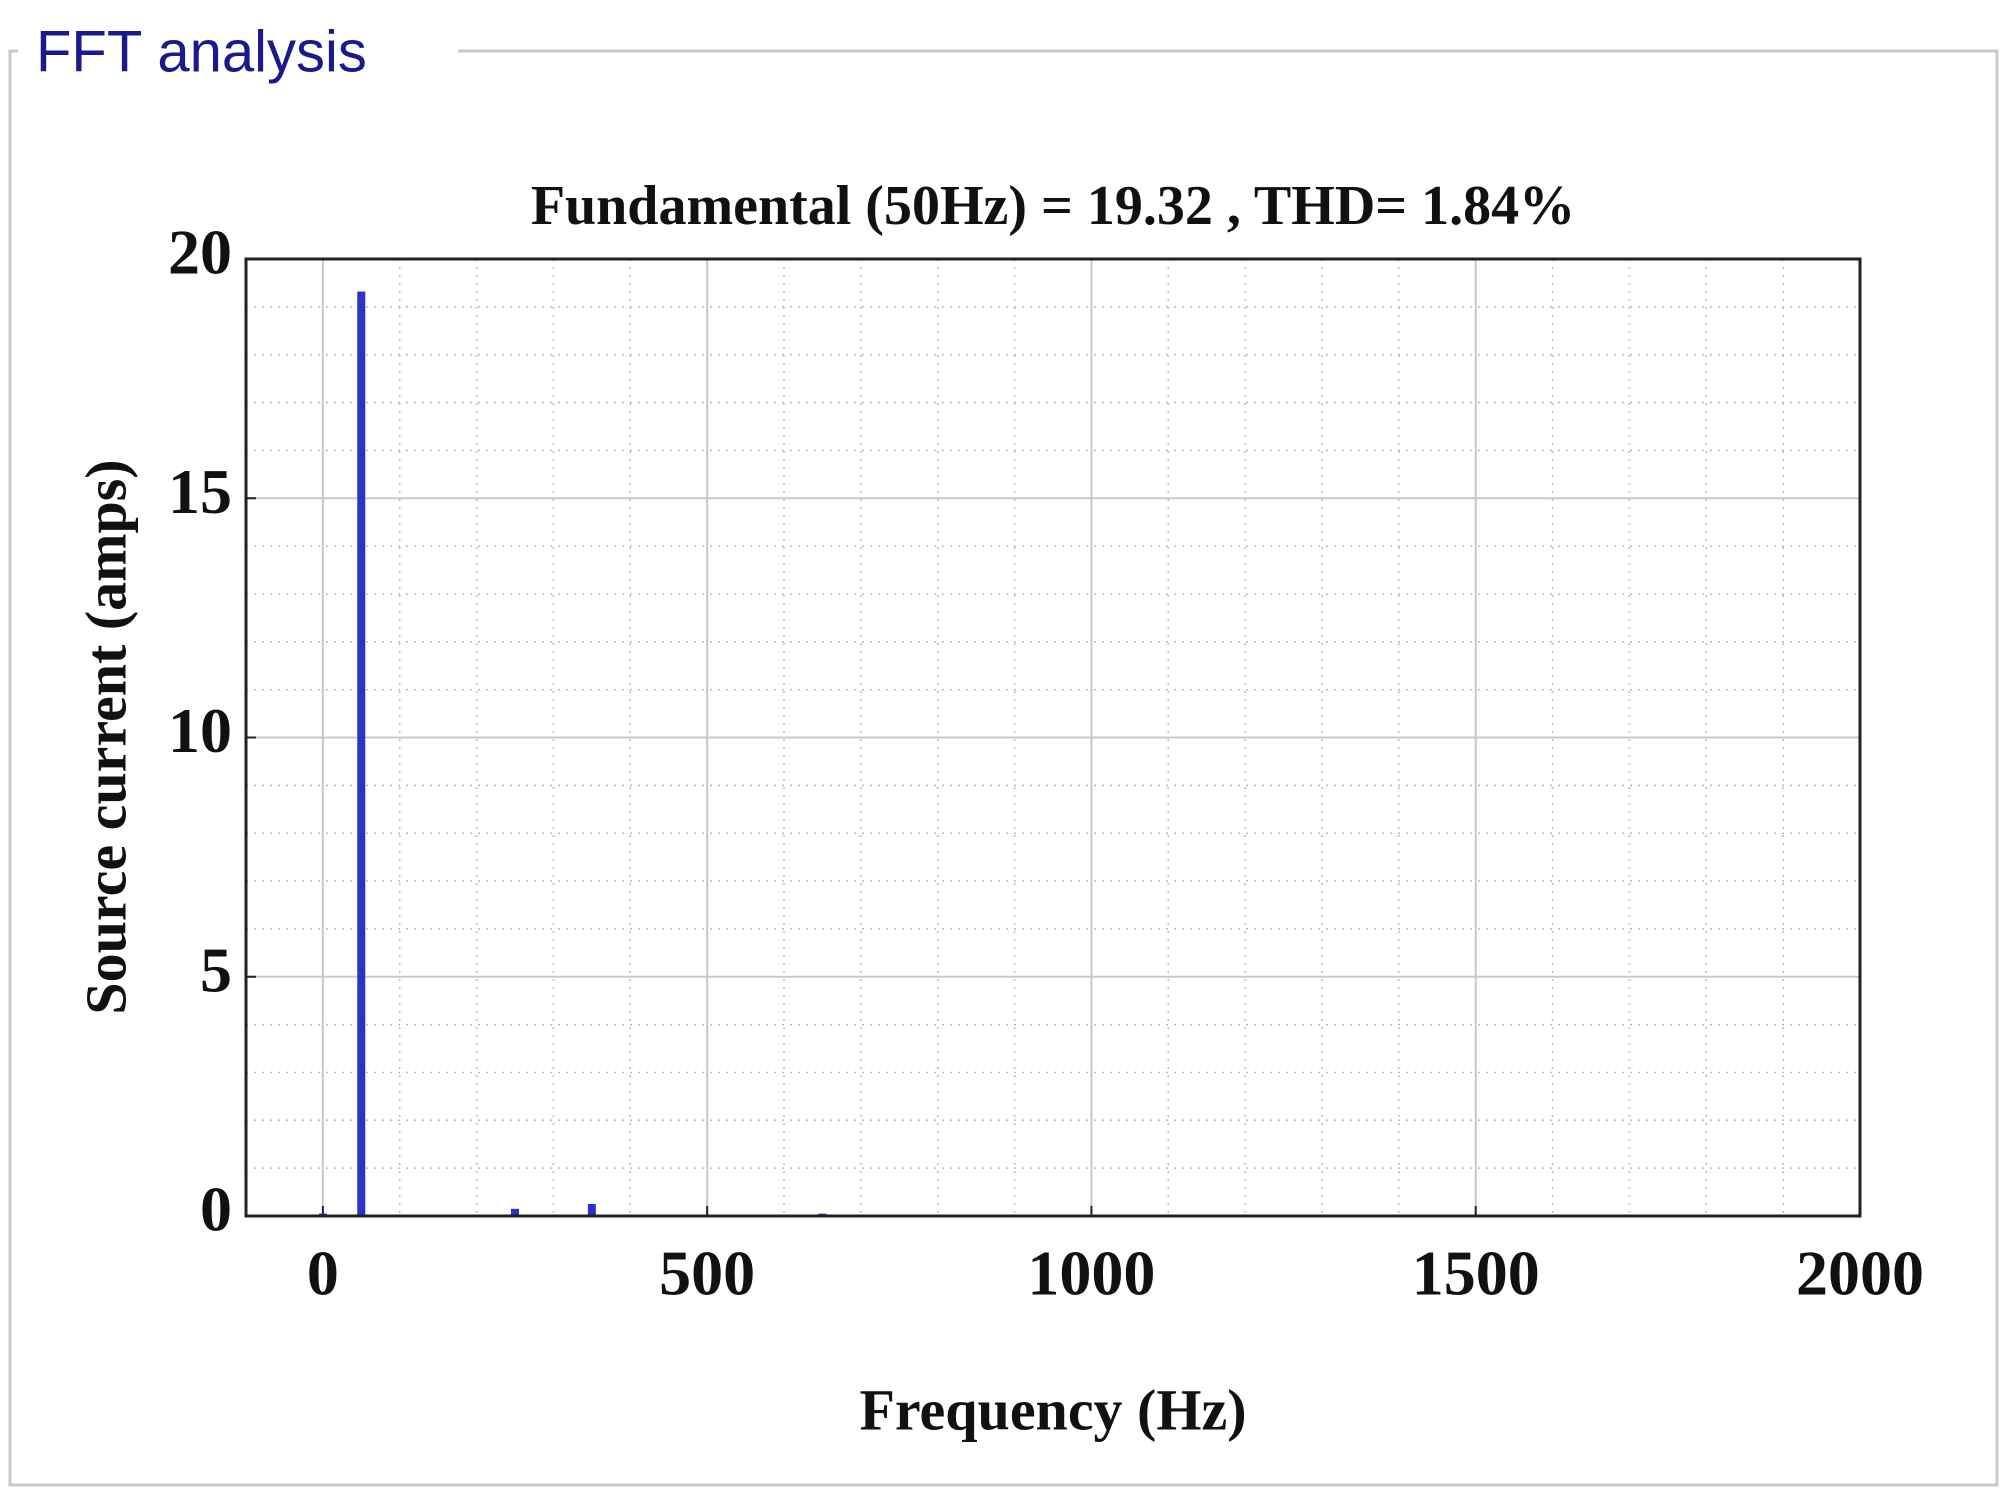 The width and height of the screenshot is (2008, 1504). What do you see at coordinates (707, 1273) in the screenshot?
I see `x-tick-label: 500` at bounding box center [707, 1273].